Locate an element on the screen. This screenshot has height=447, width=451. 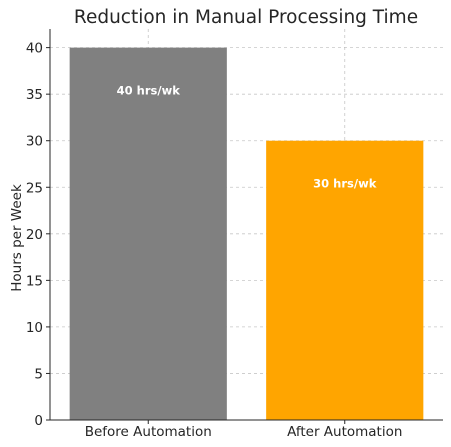
y-ticks: 0 5 10 15 20 25 30 35 40 is located at coordinates (38, 235).